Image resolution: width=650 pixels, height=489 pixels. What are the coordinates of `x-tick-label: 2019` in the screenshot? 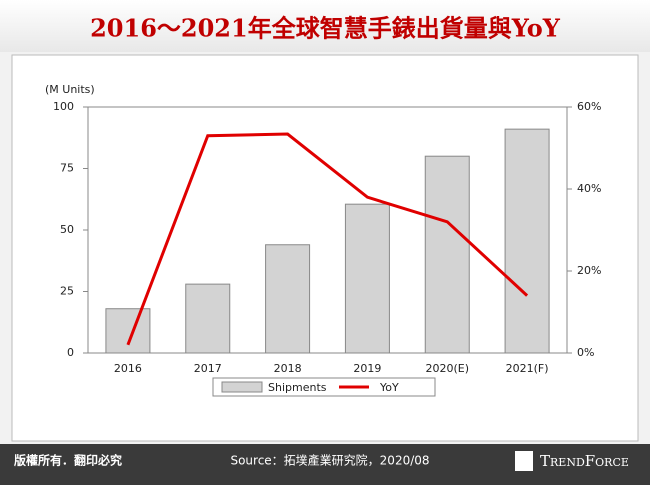 It's located at (367, 368).